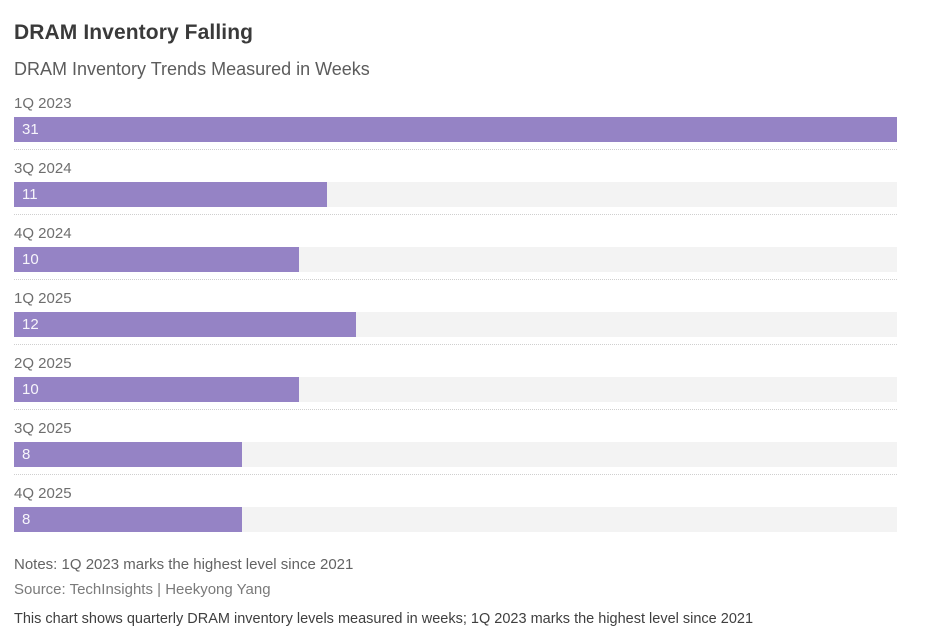  Describe the element at coordinates (134, 32) in the screenshot. I see `page-title: DRAM Inventory Falling` at that location.